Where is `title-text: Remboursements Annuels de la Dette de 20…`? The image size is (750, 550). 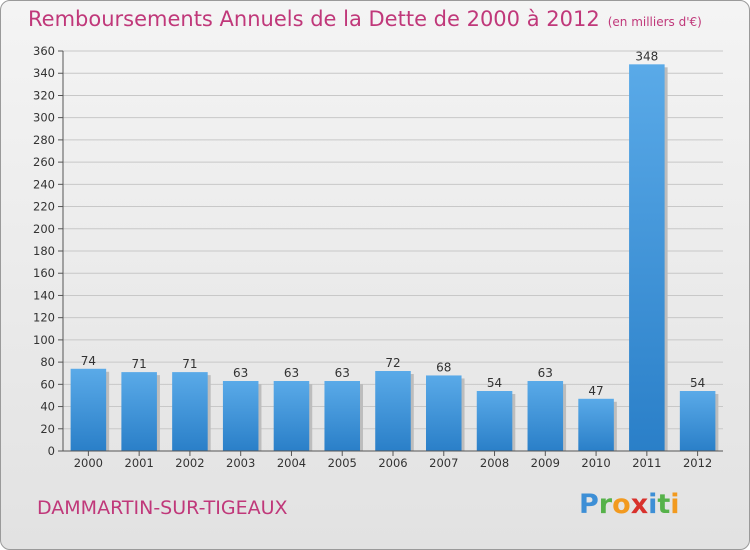
title-text: Remboursements Annuels de la Dette de 20… is located at coordinates (314, 19).